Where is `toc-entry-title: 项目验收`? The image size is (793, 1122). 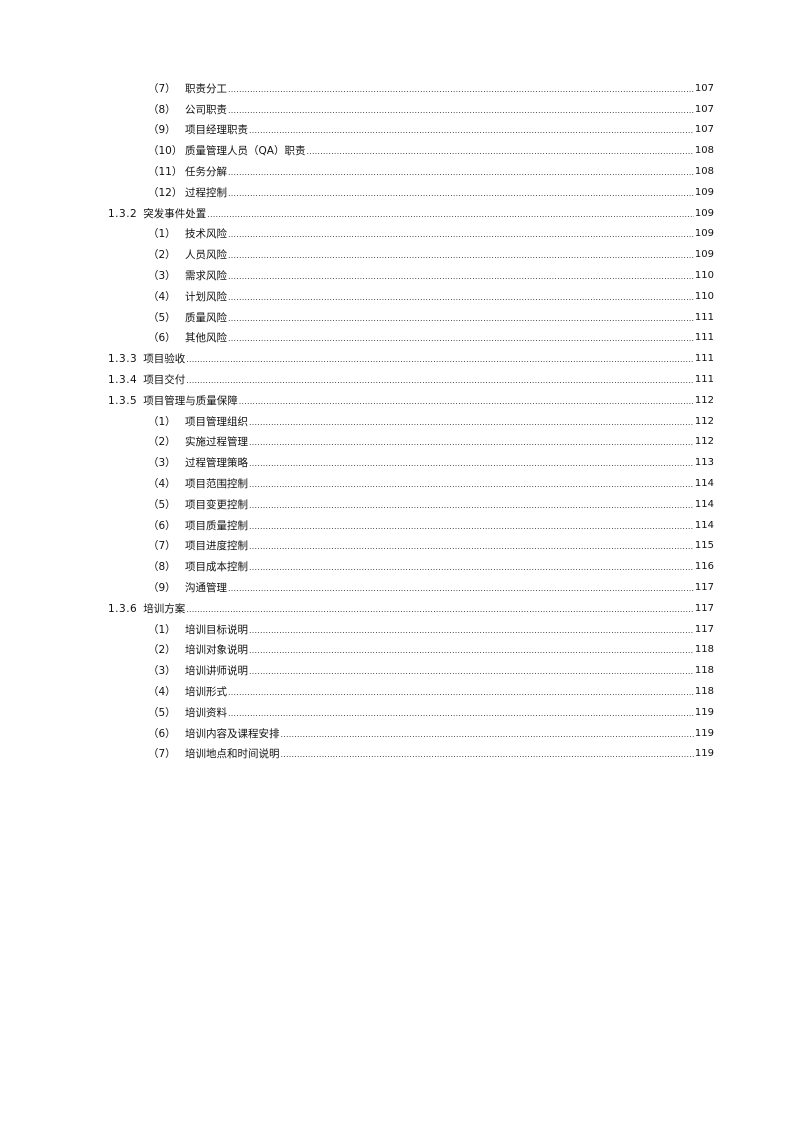 toc-entry-title: 项目验收 is located at coordinates (164, 359).